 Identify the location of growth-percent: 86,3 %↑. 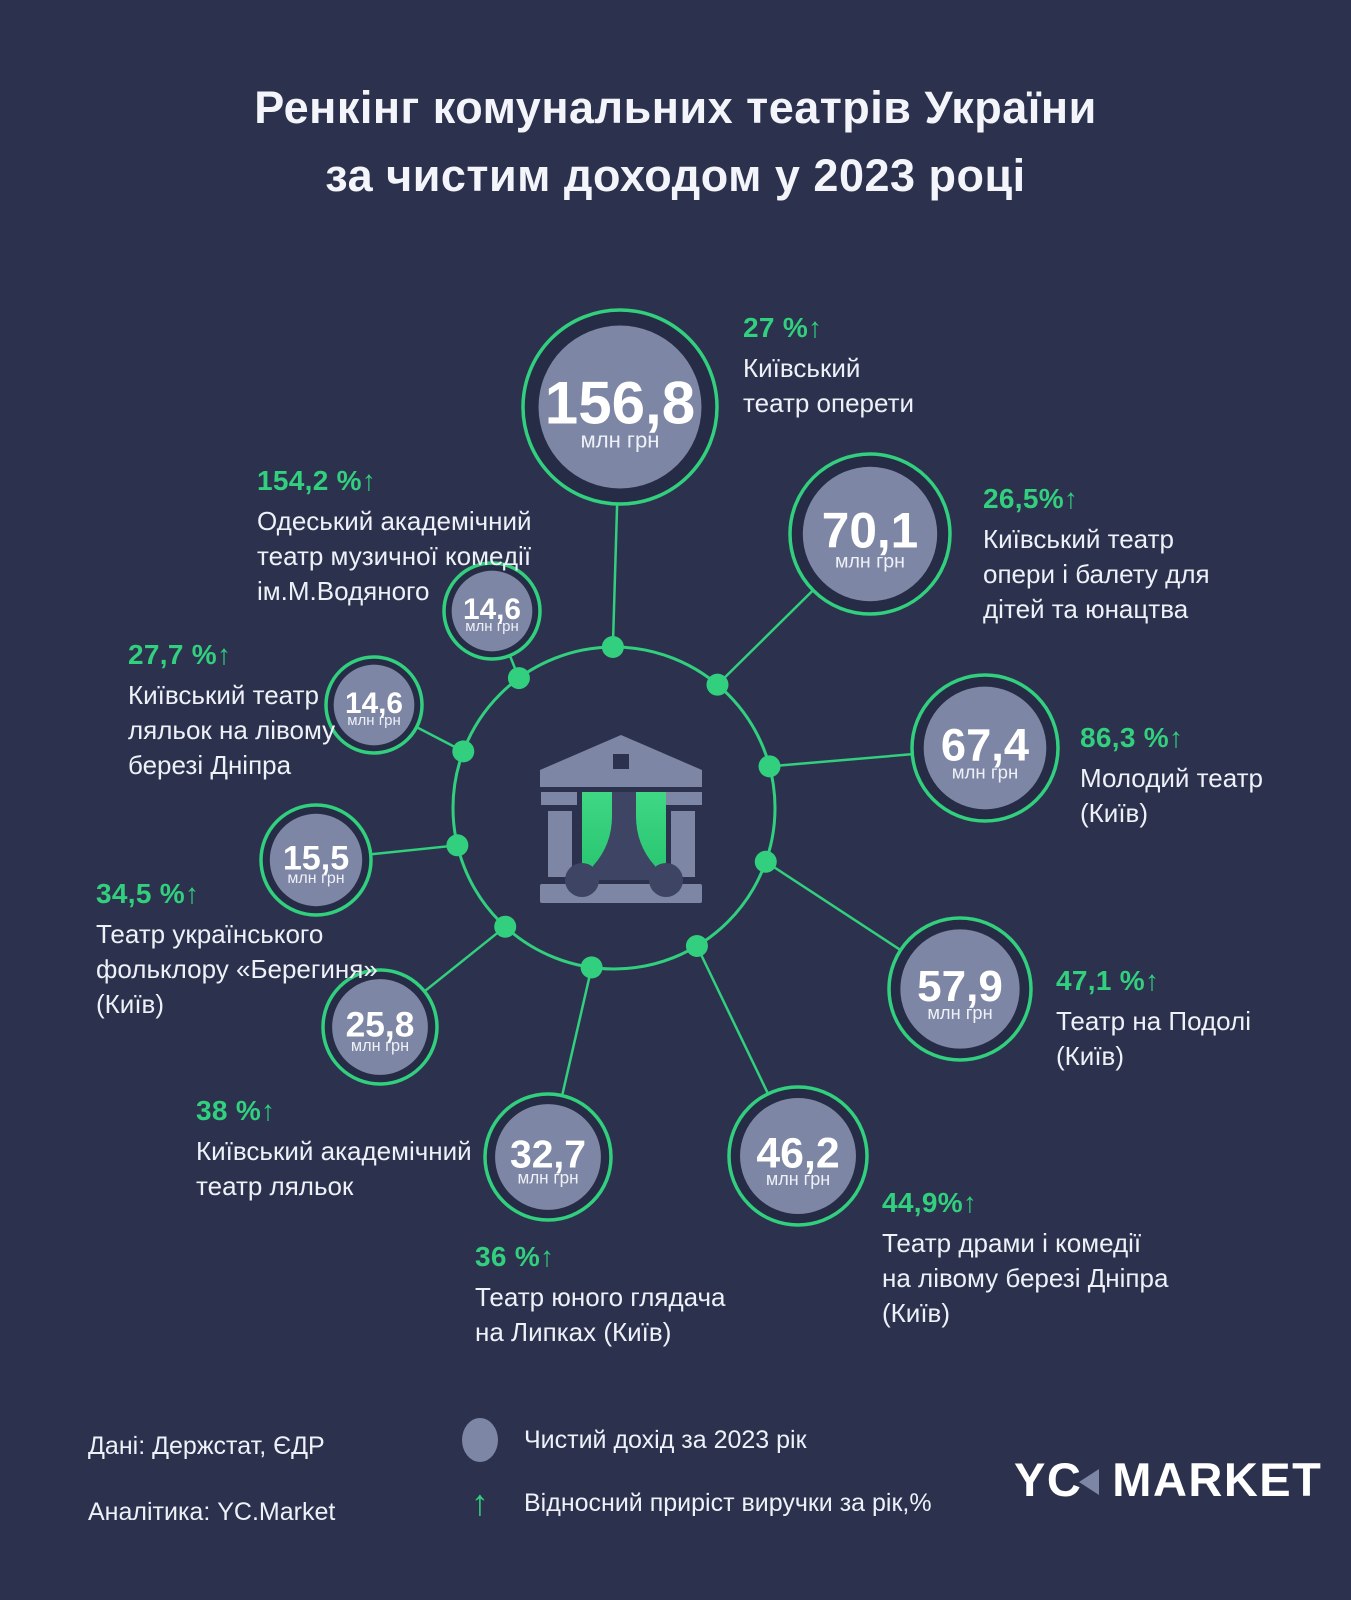
(1132, 737).